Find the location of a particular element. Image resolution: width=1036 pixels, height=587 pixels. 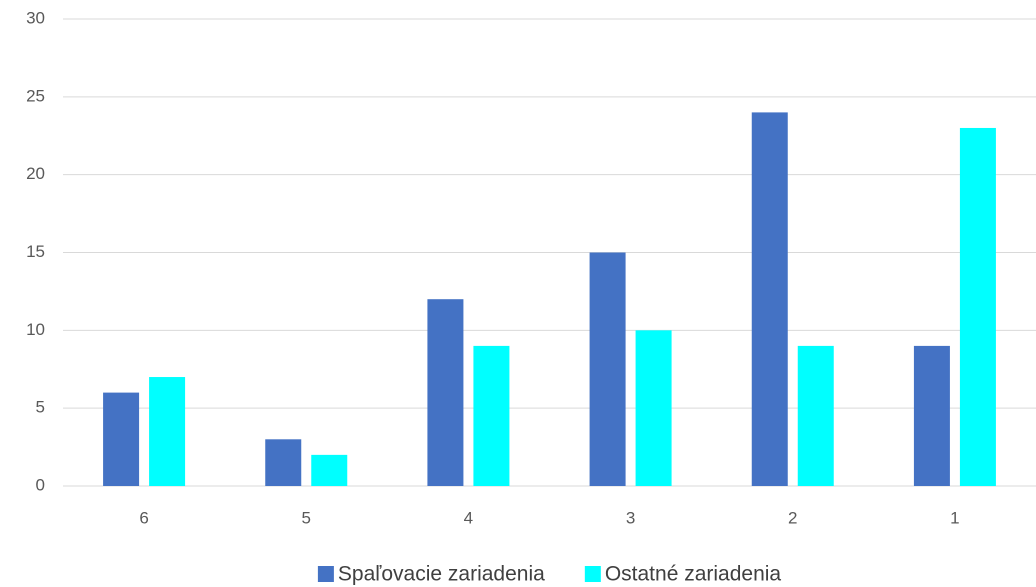

y-tick-label: 20 is located at coordinates (35, 173).